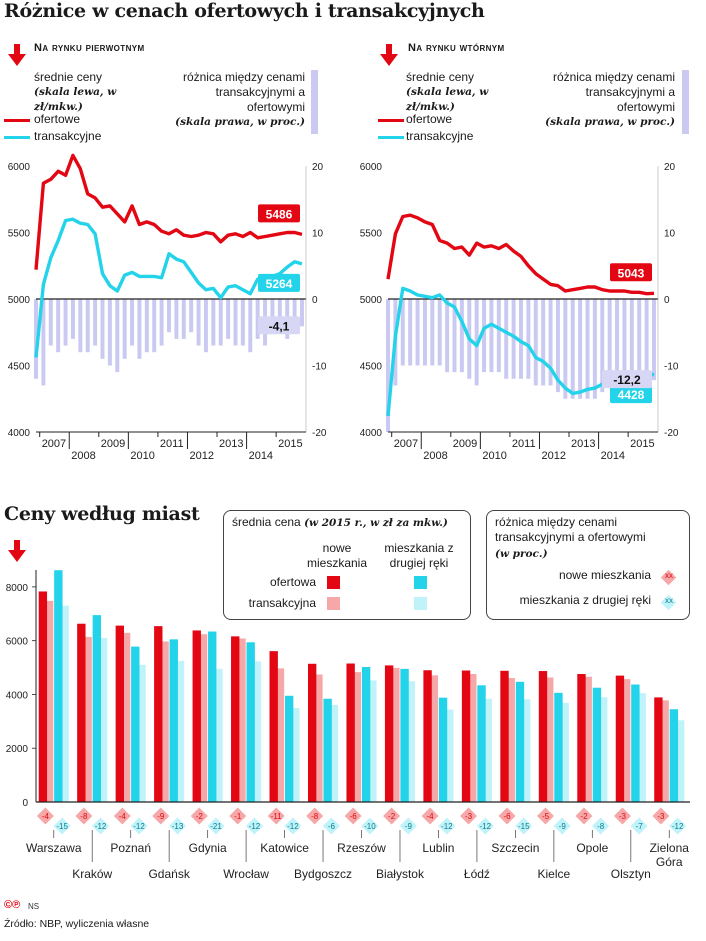 Image resolution: width=706 pixels, height=941 pixels. What do you see at coordinates (337, 555) in the screenshot?
I see `col-primary-label: nowe mieszkania` at bounding box center [337, 555].